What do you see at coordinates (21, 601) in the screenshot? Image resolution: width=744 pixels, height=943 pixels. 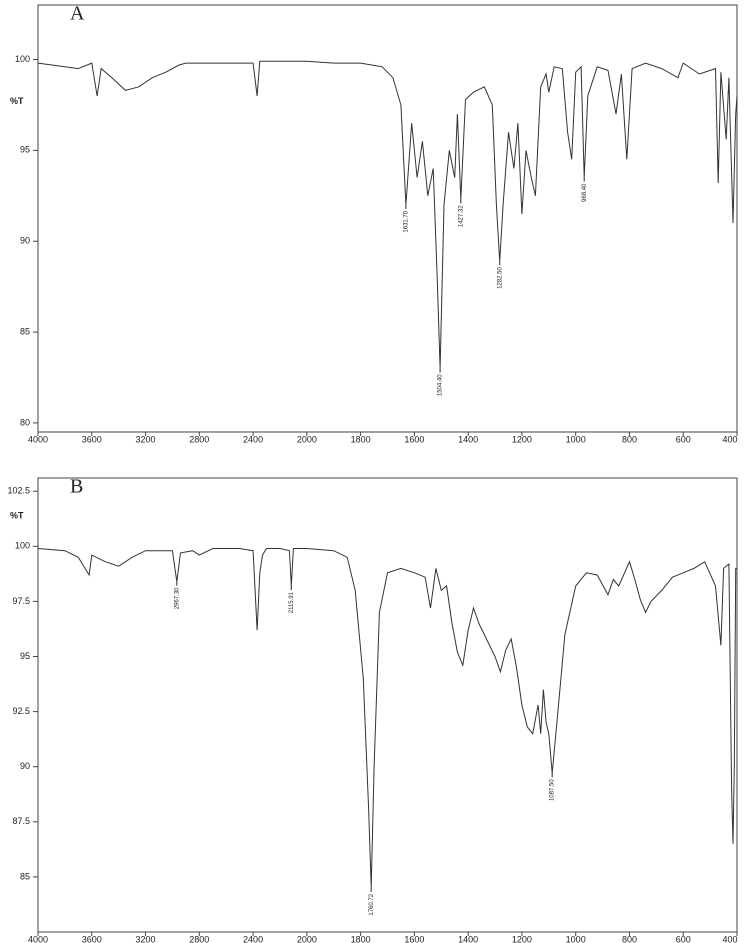 I see `y-tick-label: 97.5` at bounding box center [21, 601].